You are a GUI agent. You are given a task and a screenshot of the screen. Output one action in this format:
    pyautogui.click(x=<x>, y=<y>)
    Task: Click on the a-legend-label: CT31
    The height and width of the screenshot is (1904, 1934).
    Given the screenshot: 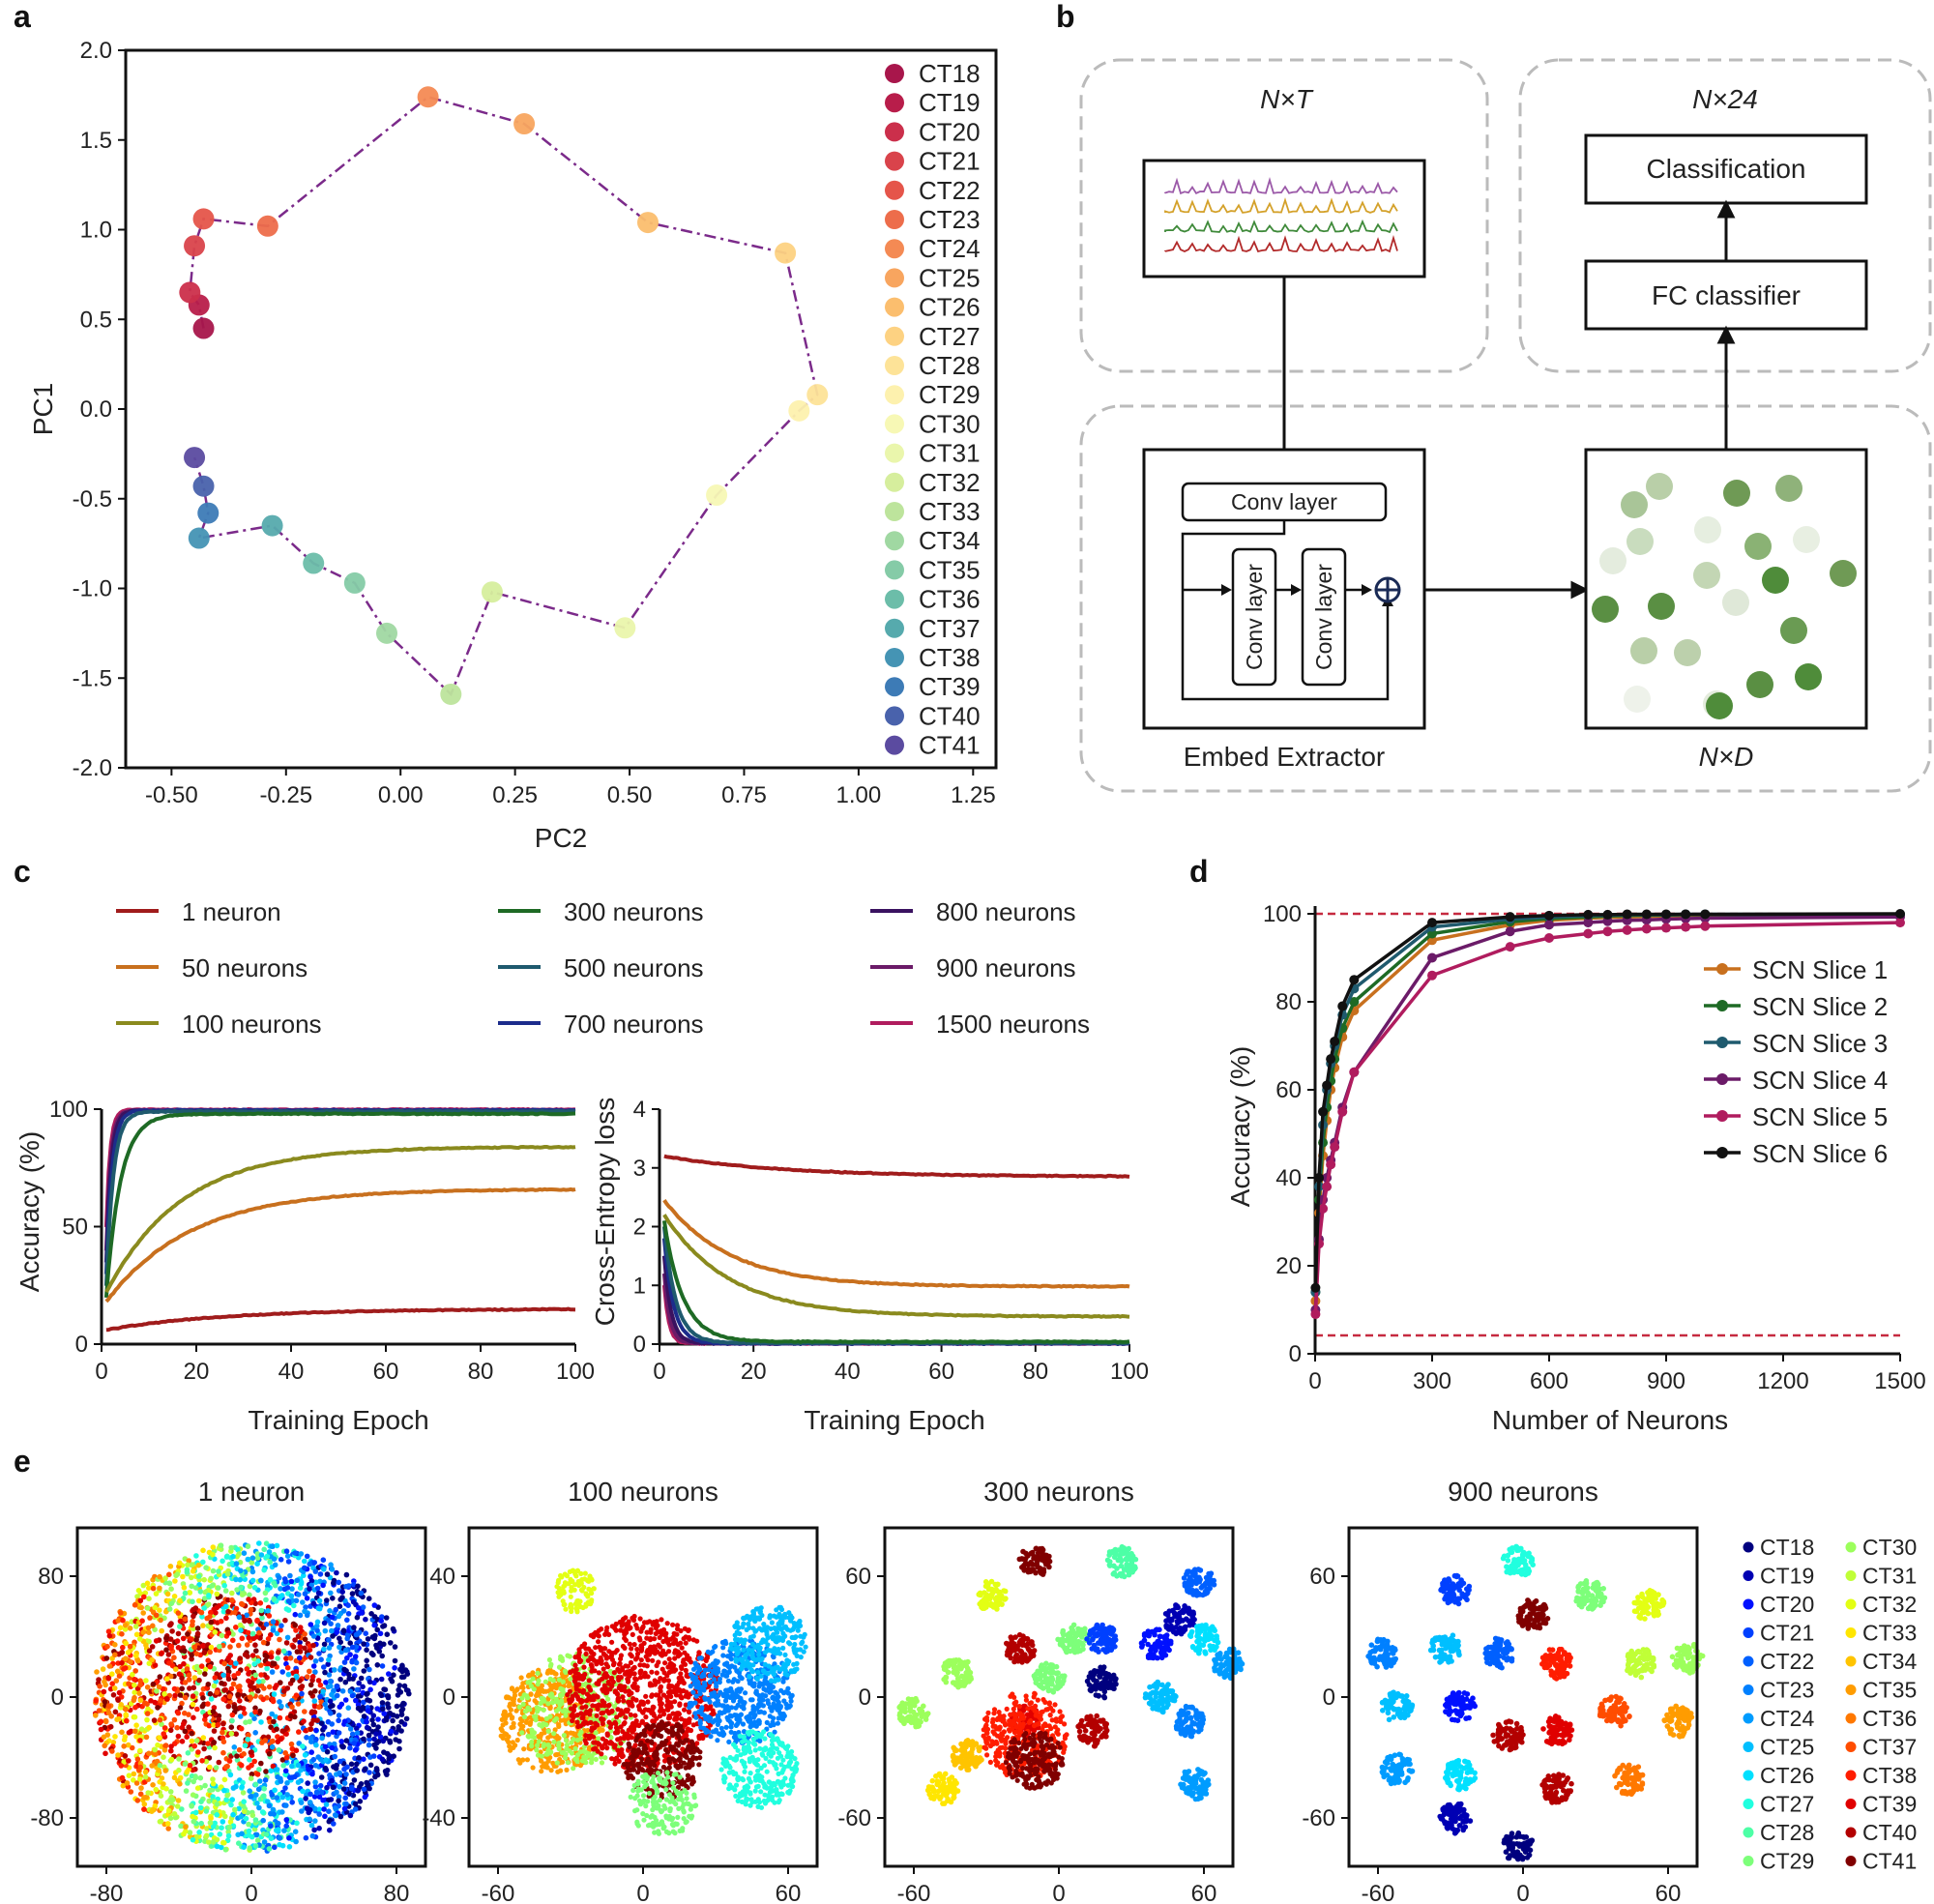 What is the action you would take?
    pyautogui.click(x=950, y=454)
    